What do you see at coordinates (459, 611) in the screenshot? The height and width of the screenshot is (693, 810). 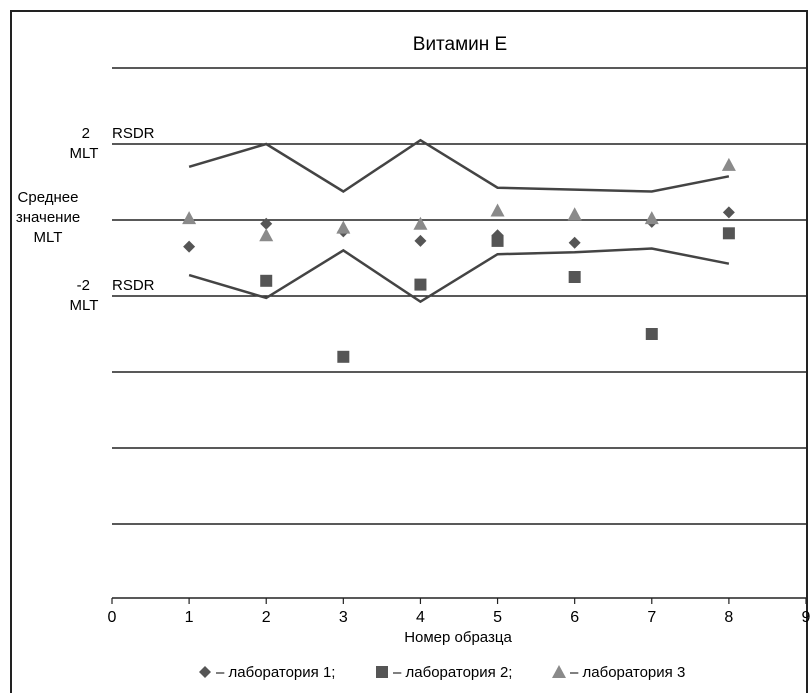 I see `x-axis: 0 1 2 3 4 5 6 7 8 9` at bounding box center [459, 611].